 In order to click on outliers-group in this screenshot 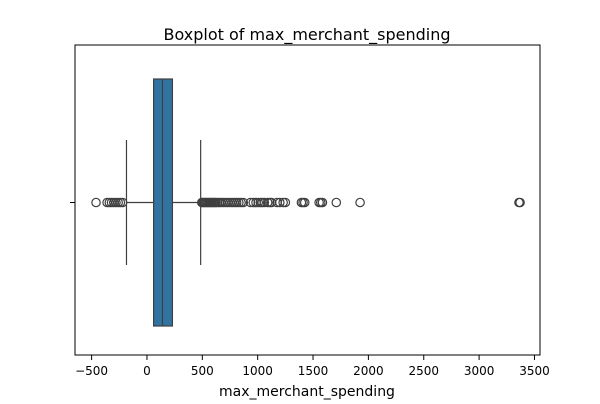, I will do `click(308, 202)`.